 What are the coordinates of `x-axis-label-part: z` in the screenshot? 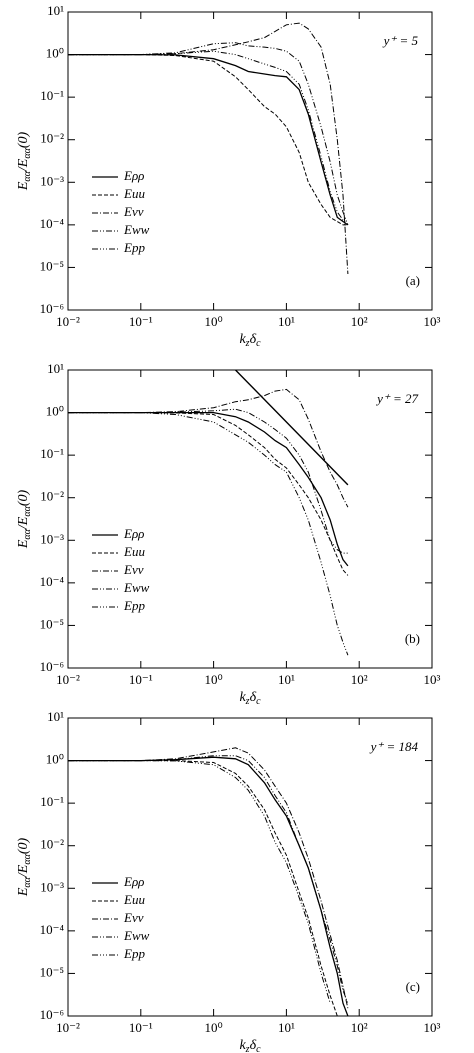 It's located at (247, 1048).